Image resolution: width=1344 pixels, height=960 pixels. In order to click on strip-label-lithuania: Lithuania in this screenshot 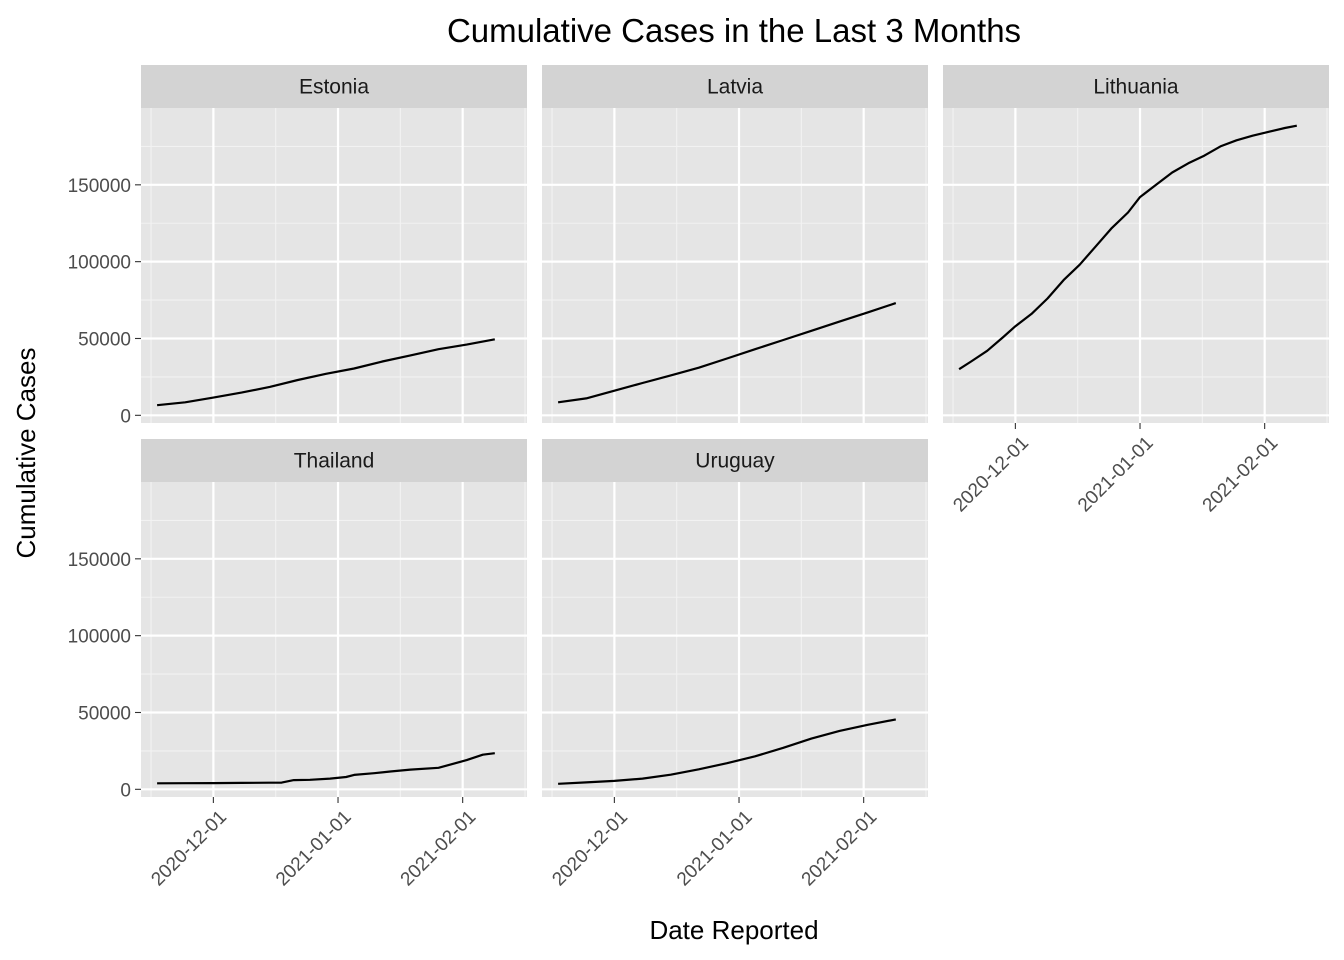, I will do `click(1136, 87)`.